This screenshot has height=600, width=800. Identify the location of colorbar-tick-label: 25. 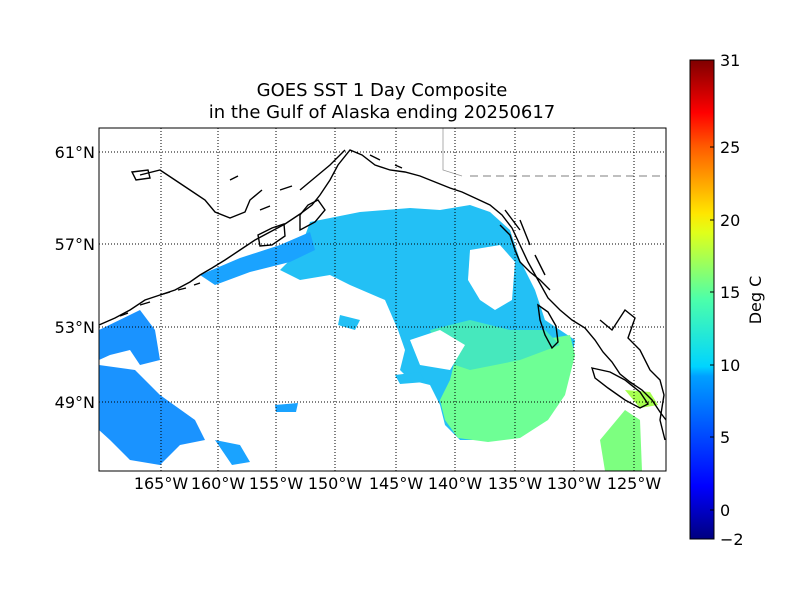
(730, 147).